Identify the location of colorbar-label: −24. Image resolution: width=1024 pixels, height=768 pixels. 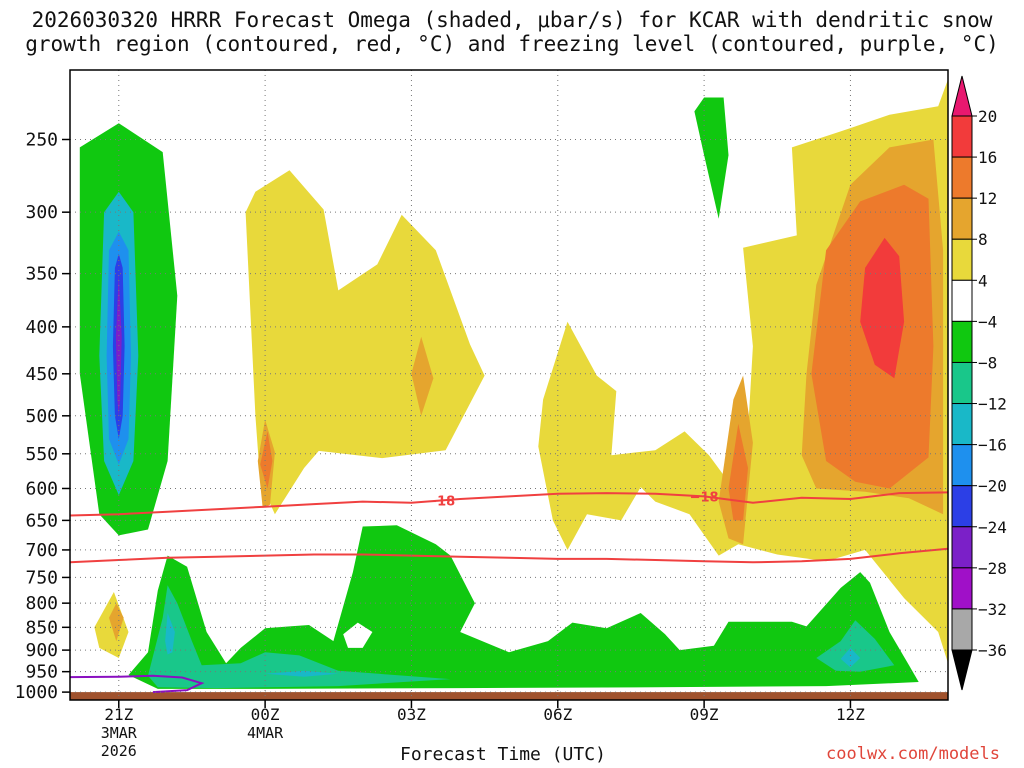
(992, 527).